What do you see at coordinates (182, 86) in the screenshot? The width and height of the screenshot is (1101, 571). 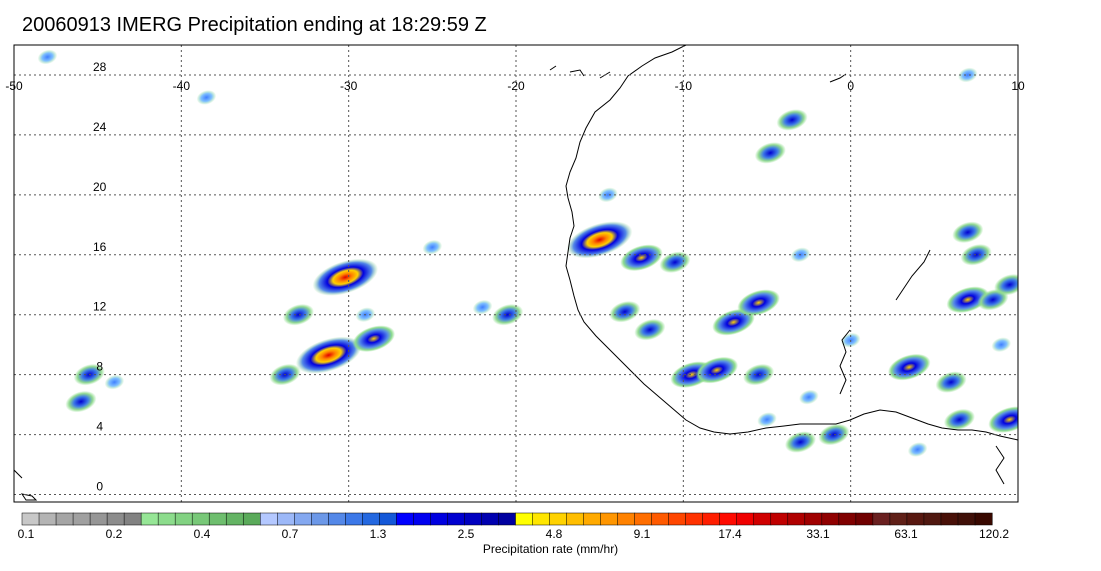 I see `lon-tick-label: -40` at bounding box center [182, 86].